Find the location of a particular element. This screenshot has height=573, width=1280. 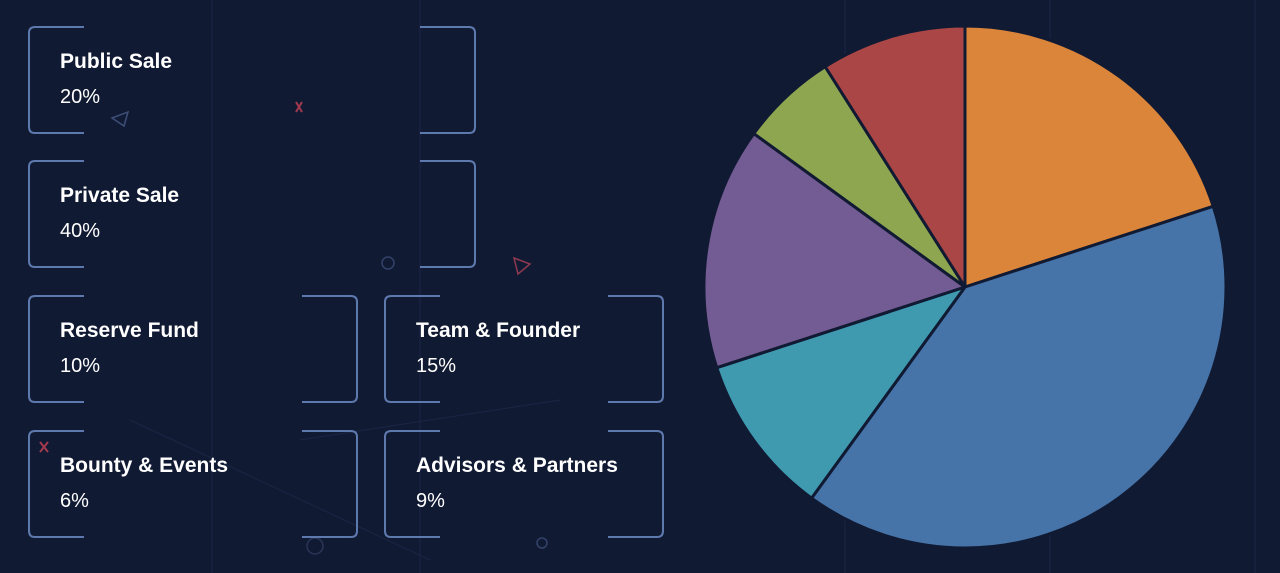

allocation-value: 40% is located at coordinates (80, 231).